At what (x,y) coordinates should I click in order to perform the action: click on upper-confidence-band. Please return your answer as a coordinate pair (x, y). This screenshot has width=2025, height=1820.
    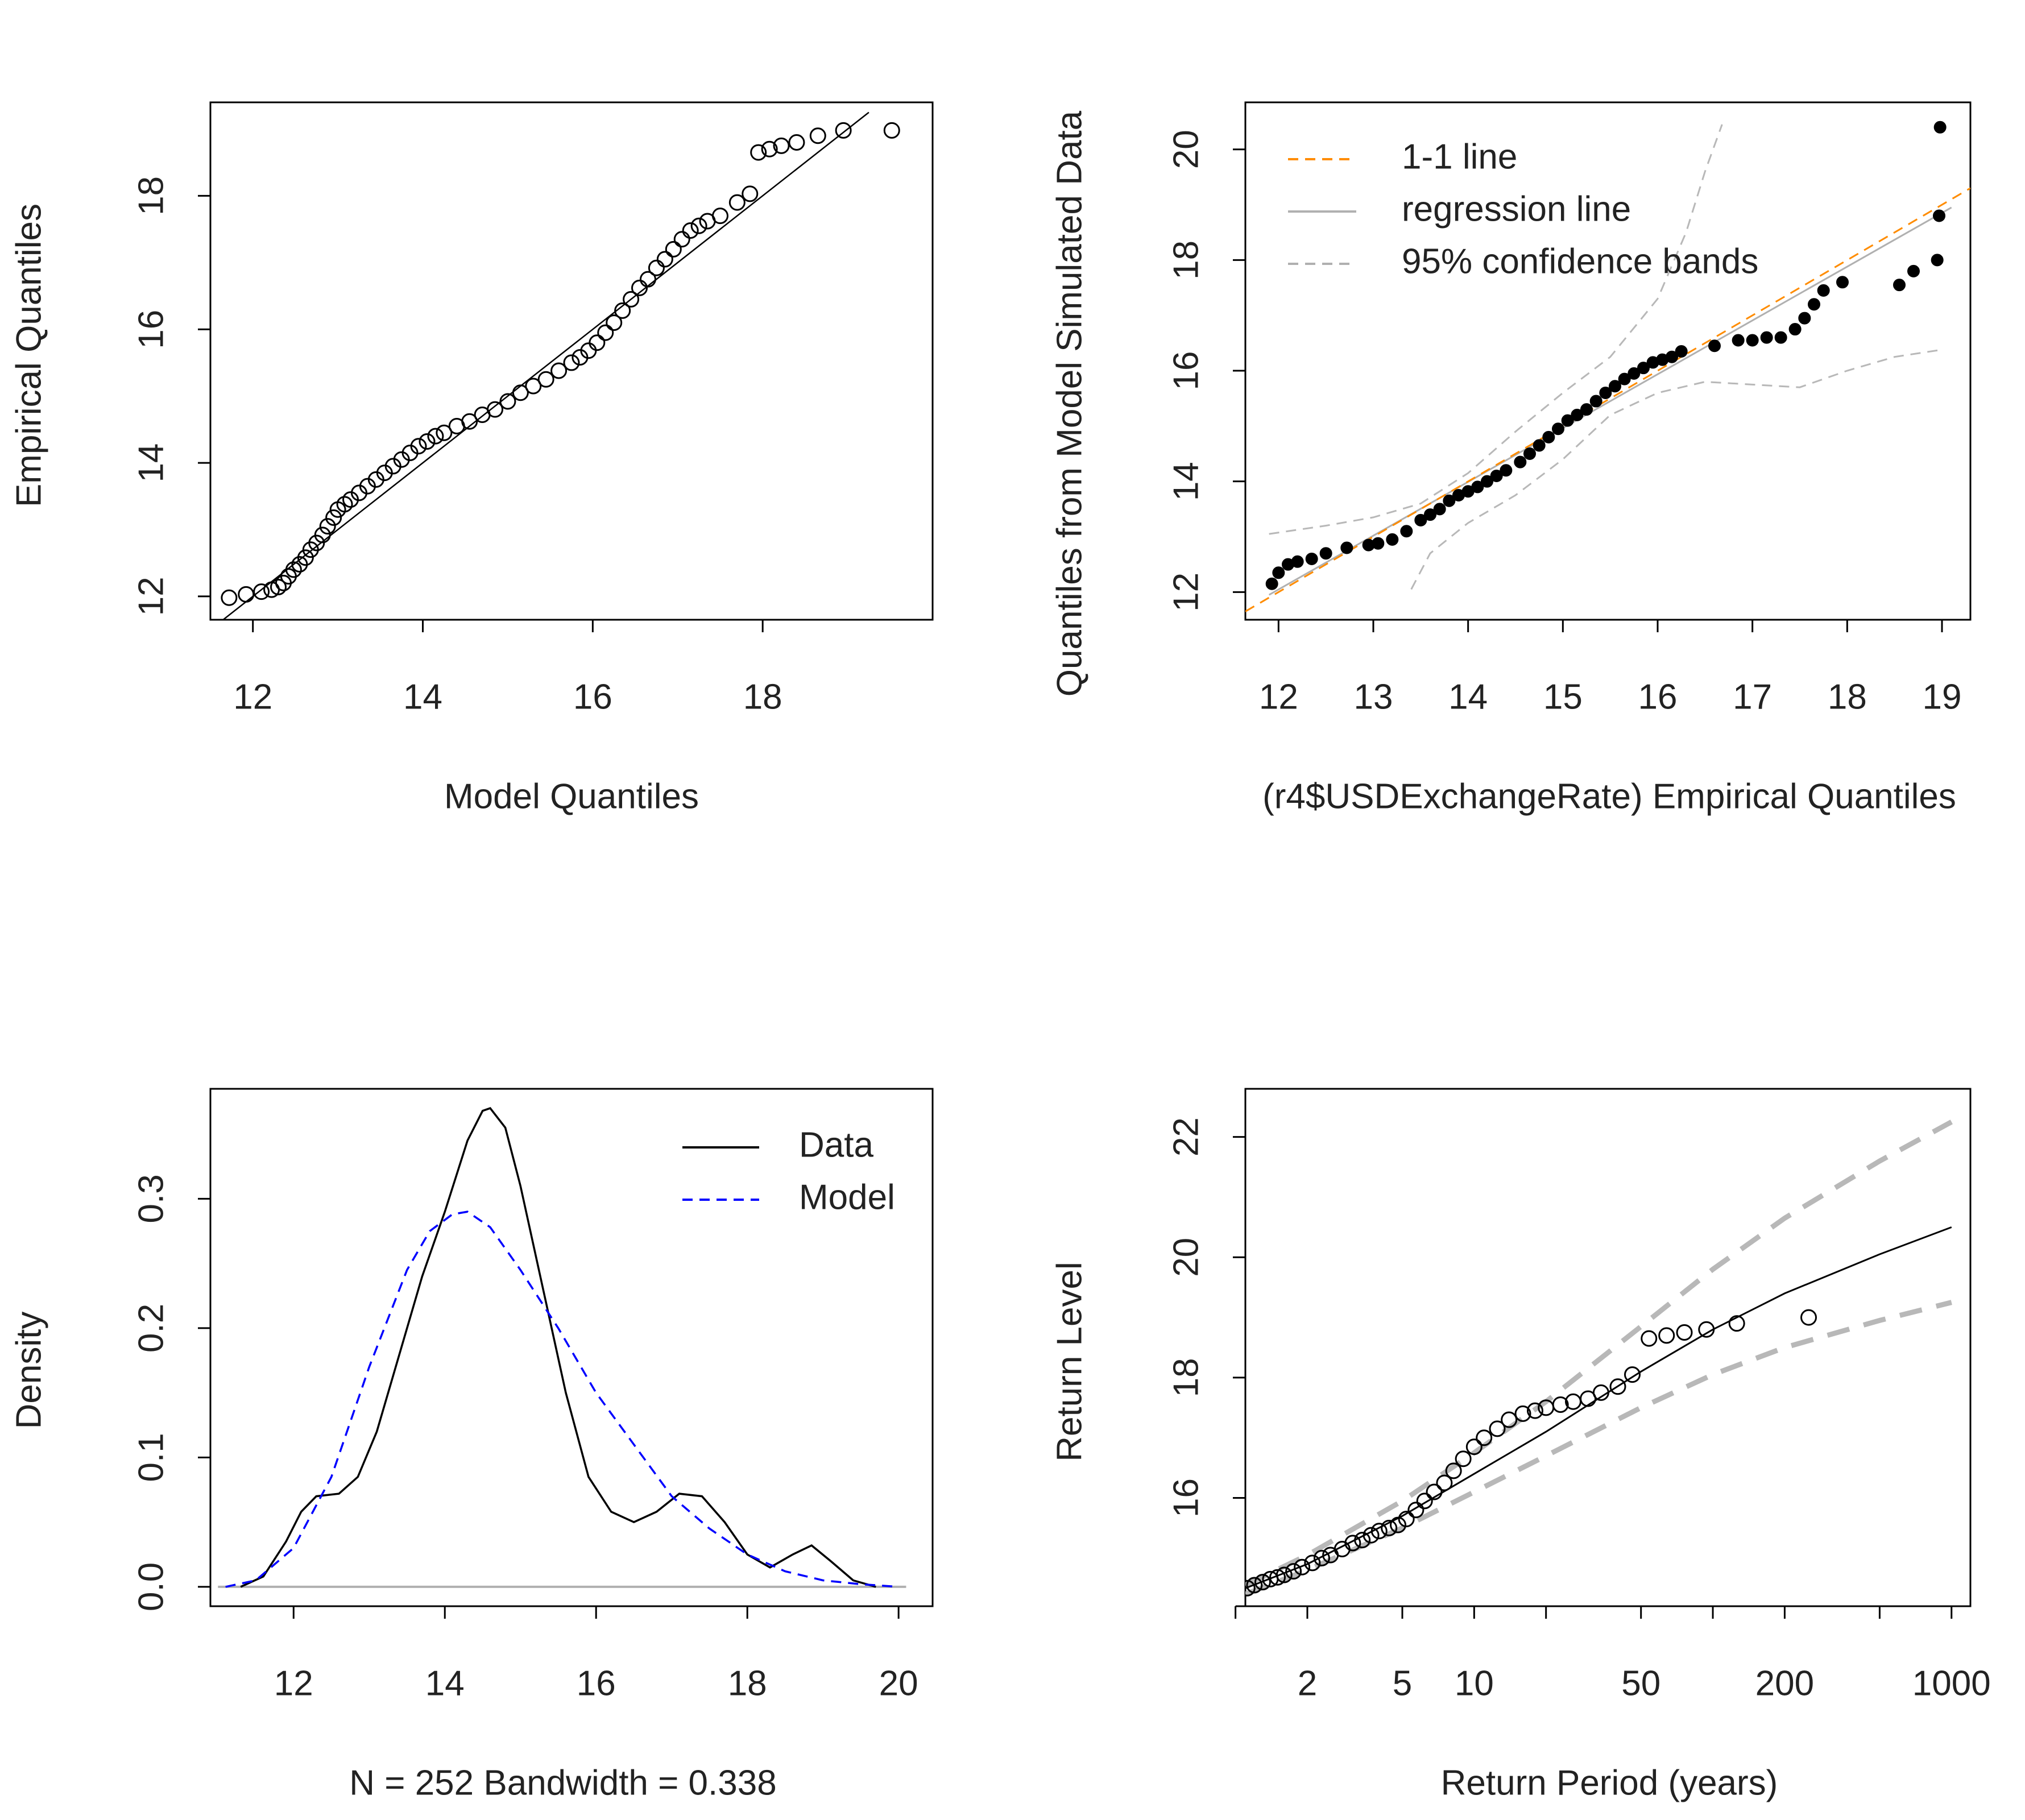
    Looking at the image, I should click on (1496, 329).